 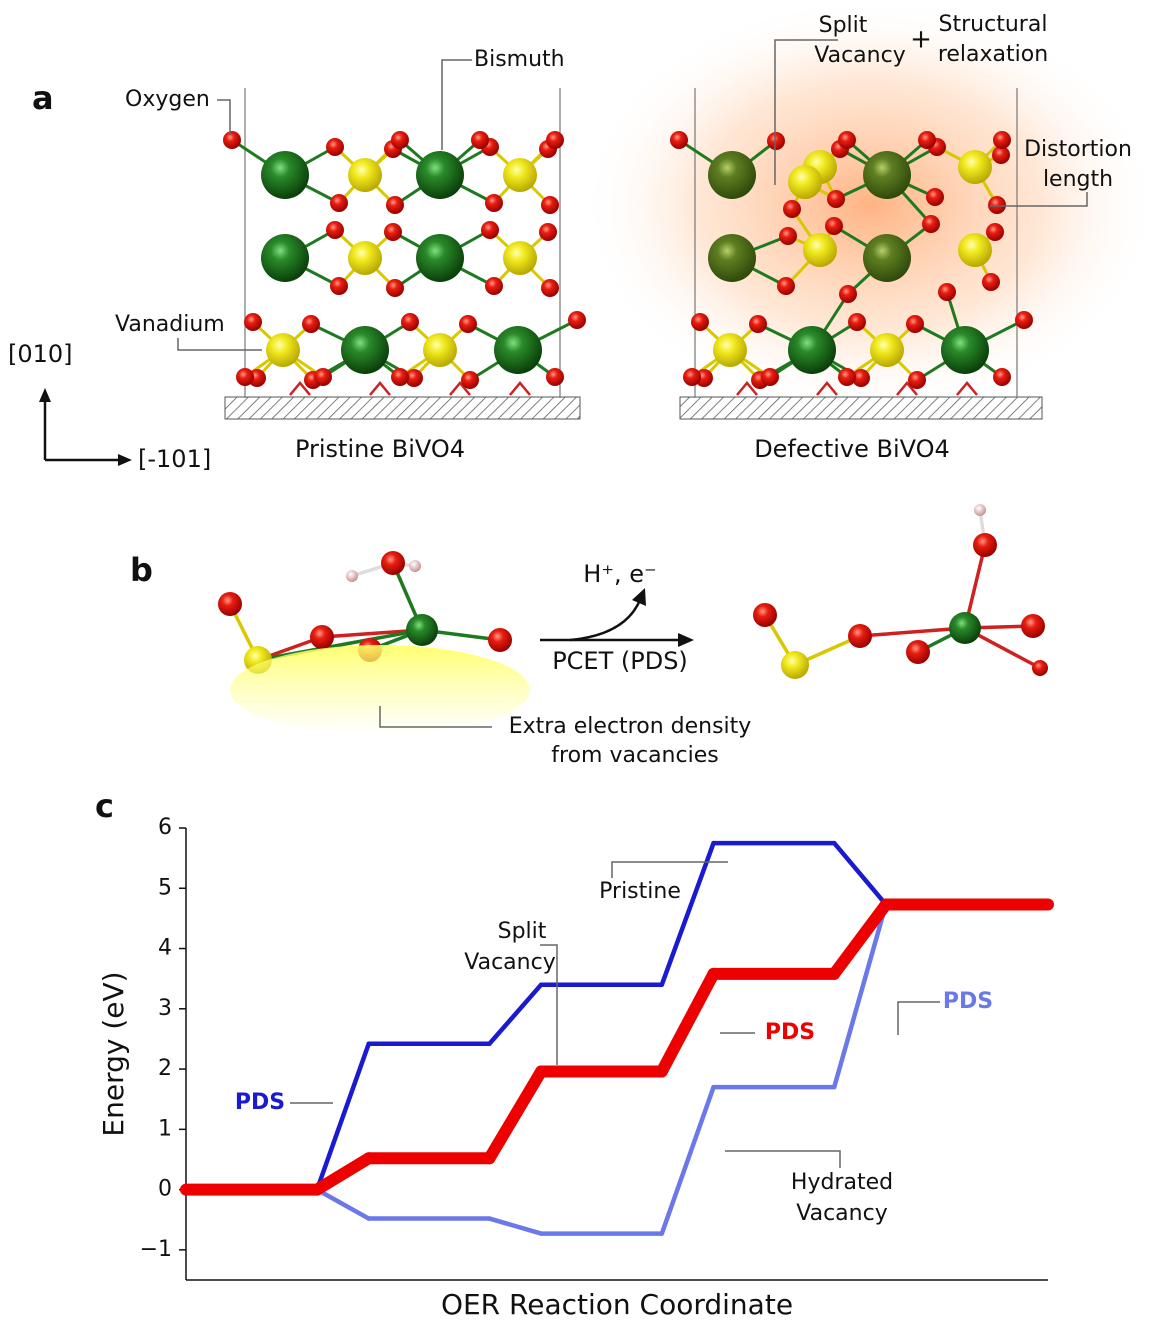 I want to click on axis-label: [-101], so click(x=174, y=459).